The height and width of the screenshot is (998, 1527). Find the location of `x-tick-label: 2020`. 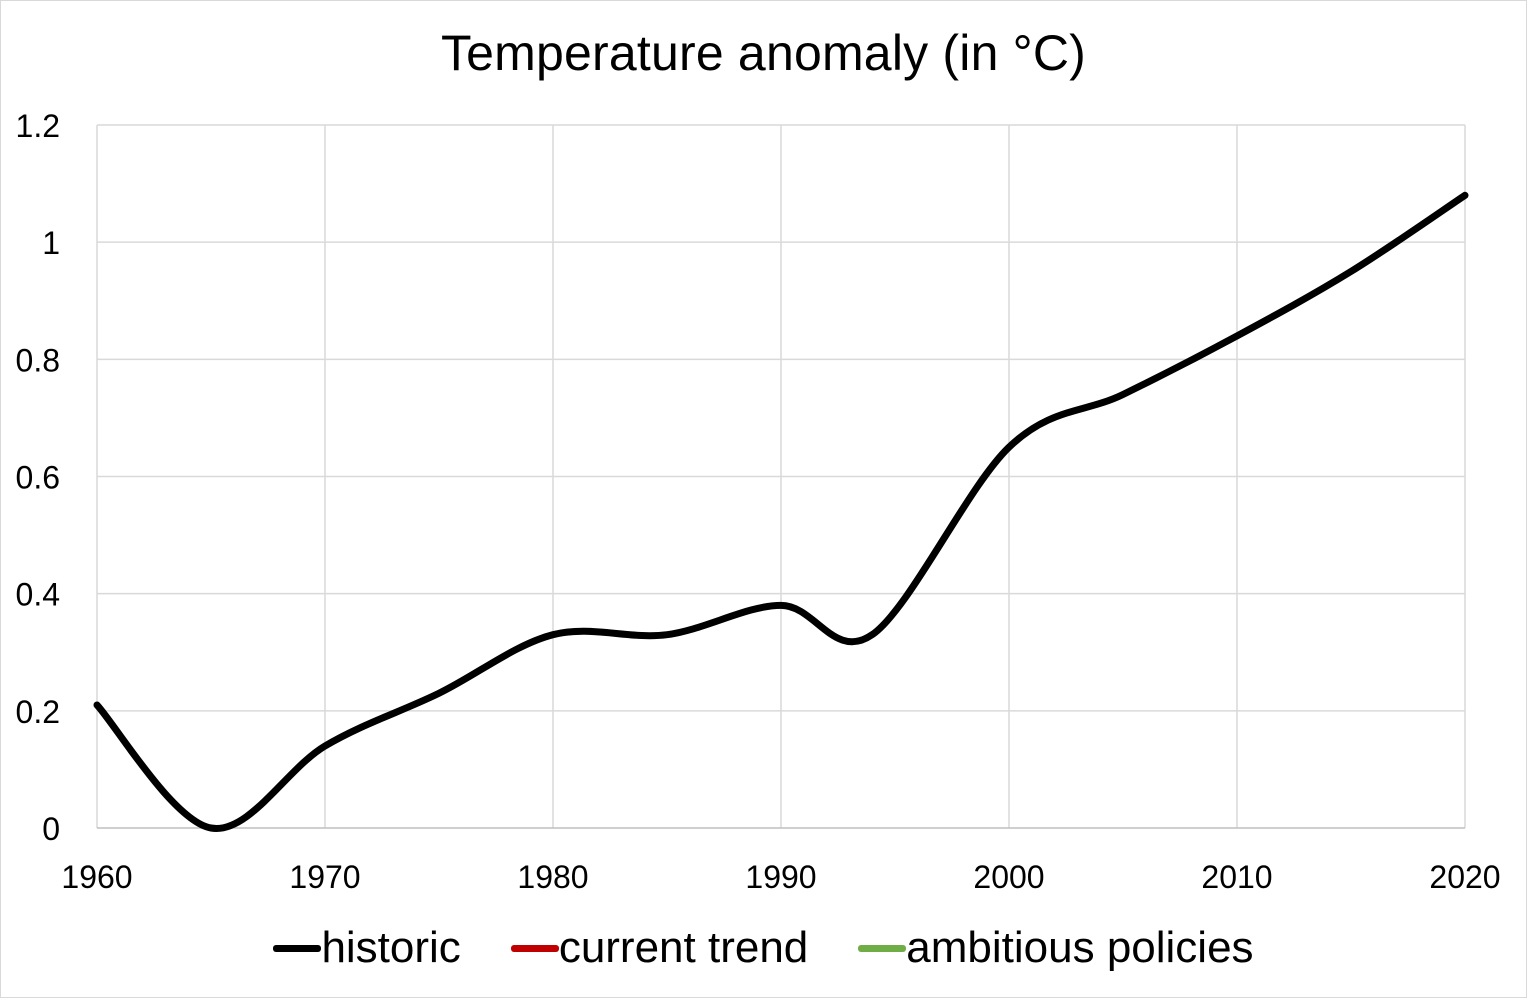

x-tick-label: 2020 is located at coordinates (1464, 877).